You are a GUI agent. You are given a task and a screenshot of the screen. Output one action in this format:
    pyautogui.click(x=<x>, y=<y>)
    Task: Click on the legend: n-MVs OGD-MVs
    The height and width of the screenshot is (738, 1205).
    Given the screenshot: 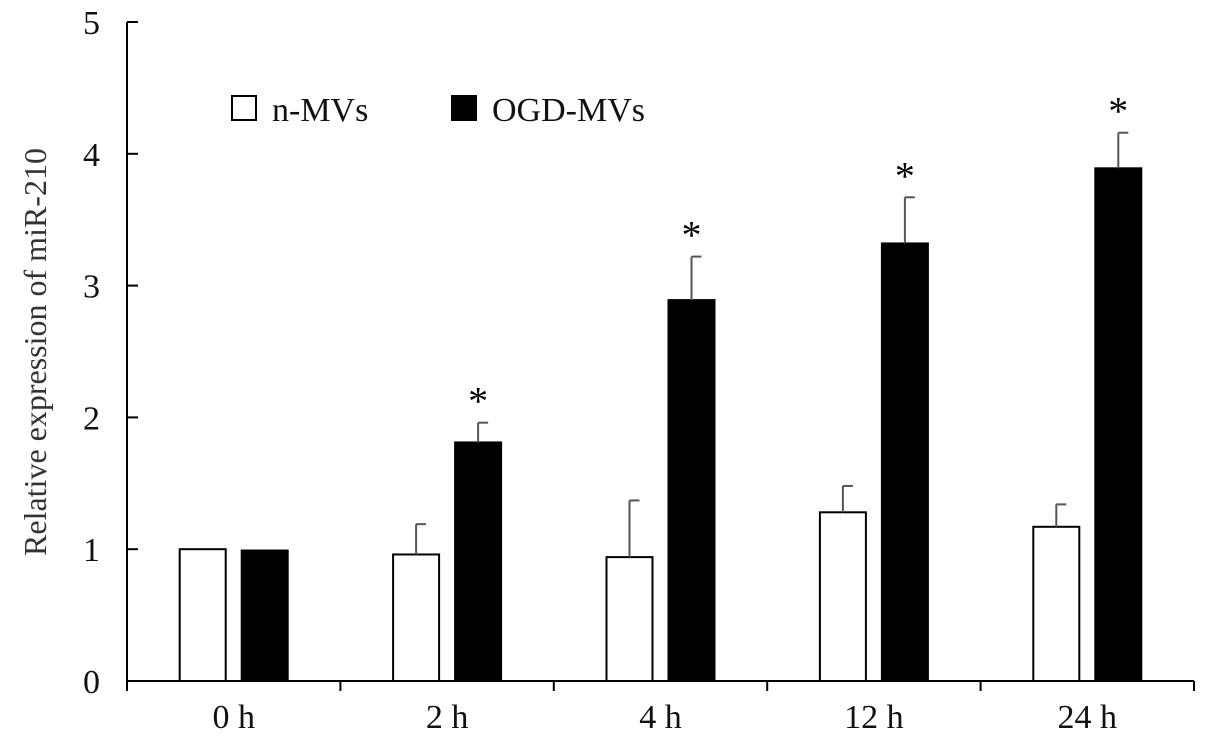 What is the action you would take?
    pyautogui.click(x=438, y=110)
    